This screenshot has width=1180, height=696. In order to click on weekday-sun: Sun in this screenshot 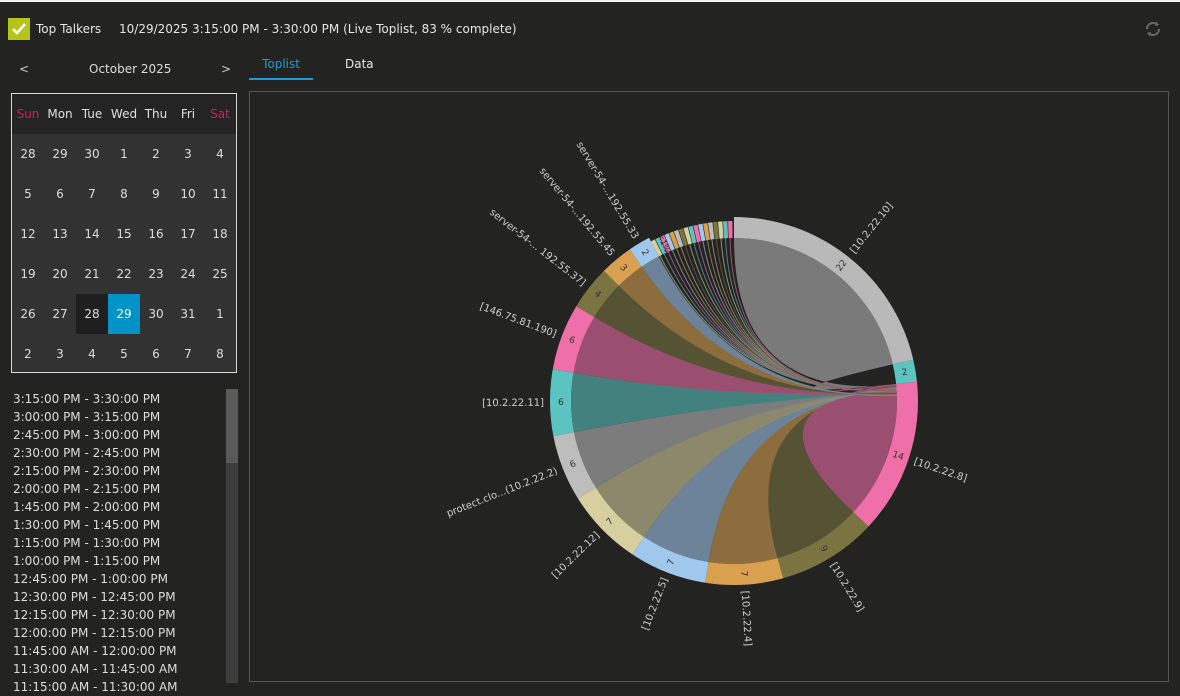, I will do `click(28, 114)`.